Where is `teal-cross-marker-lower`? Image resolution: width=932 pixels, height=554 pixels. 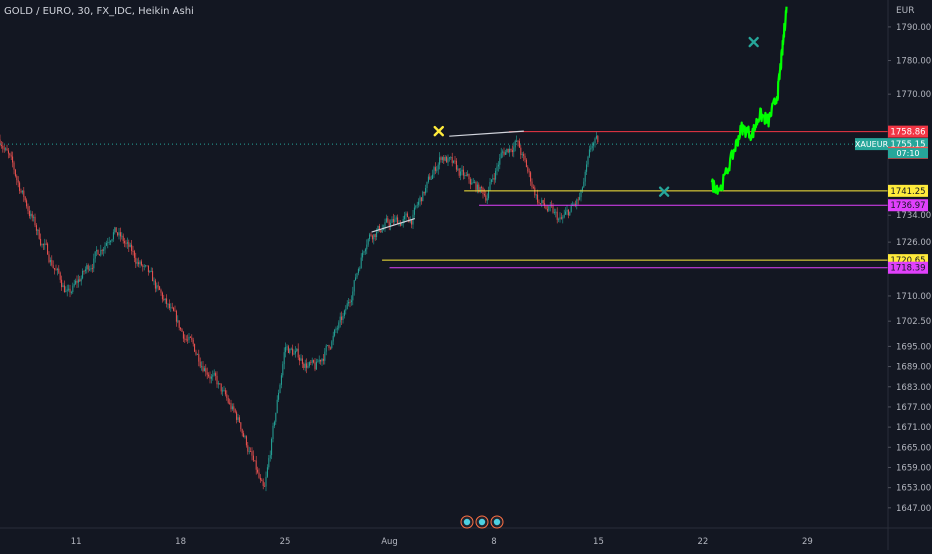 teal-cross-marker-lower is located at coordinates (664, 191).